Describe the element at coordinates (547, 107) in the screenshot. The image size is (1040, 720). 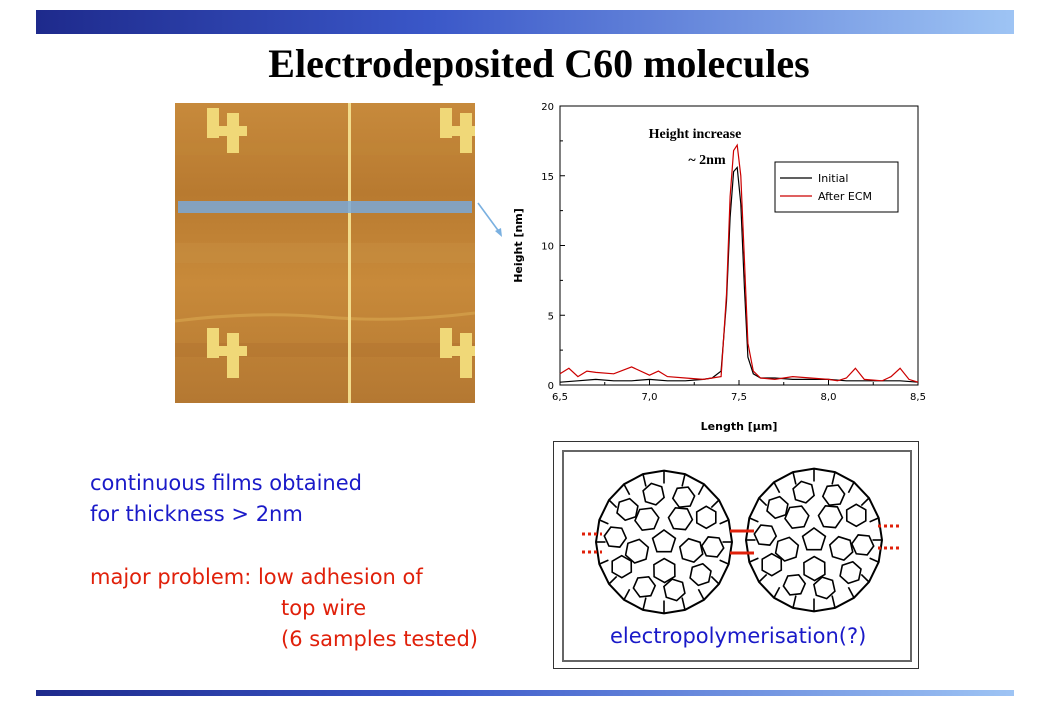
I see `y-tick-label: 20` at that location.